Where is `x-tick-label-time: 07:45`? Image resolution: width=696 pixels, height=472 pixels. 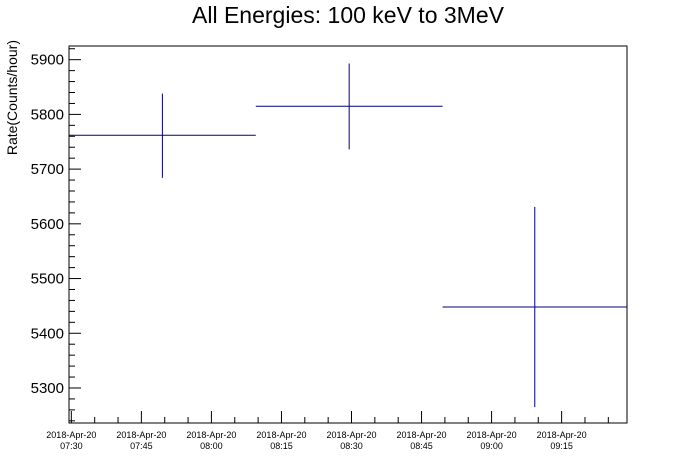
x-tick-label-time: 07:45 is located at coordinates (141, 446).